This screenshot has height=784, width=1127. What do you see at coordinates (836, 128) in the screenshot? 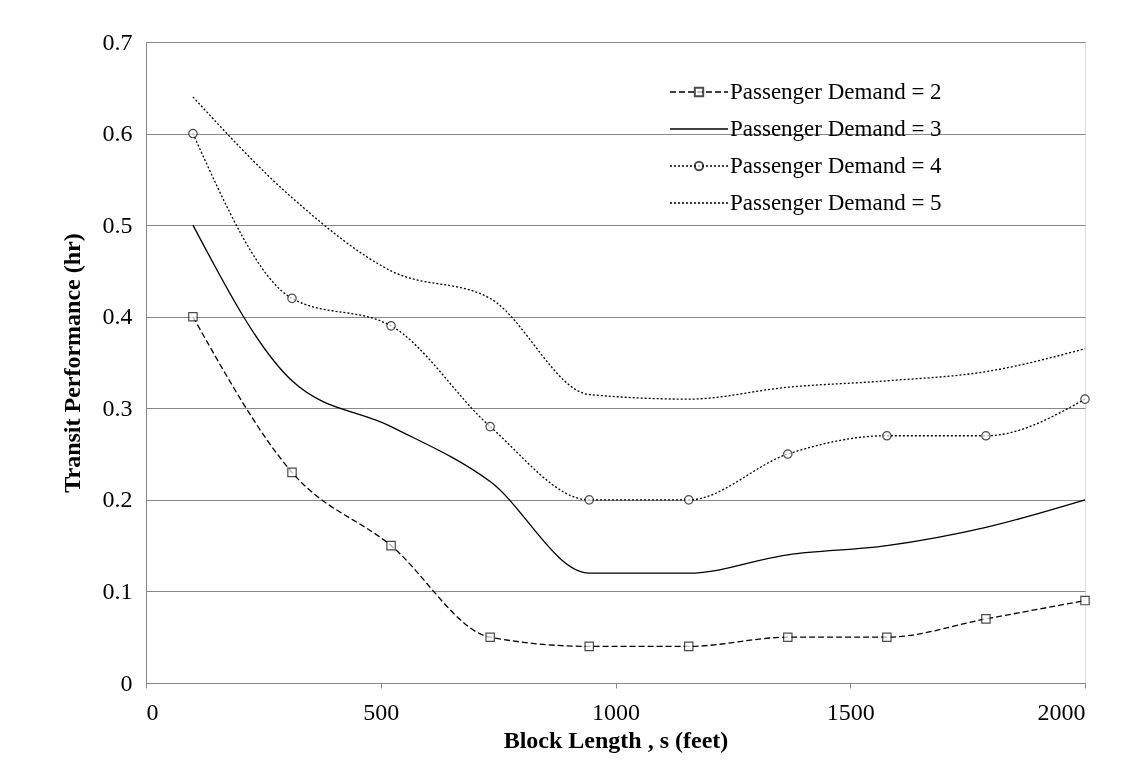
I see `legend-label: Passenger Demand = 3` at bounding box center [836, 128].